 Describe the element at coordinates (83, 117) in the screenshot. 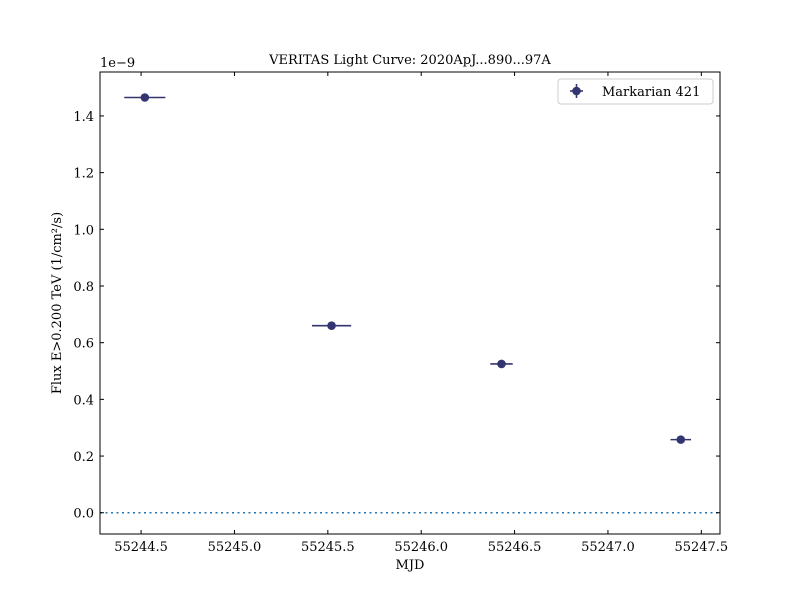

I see `y-tick-label: 1.4` at that location.